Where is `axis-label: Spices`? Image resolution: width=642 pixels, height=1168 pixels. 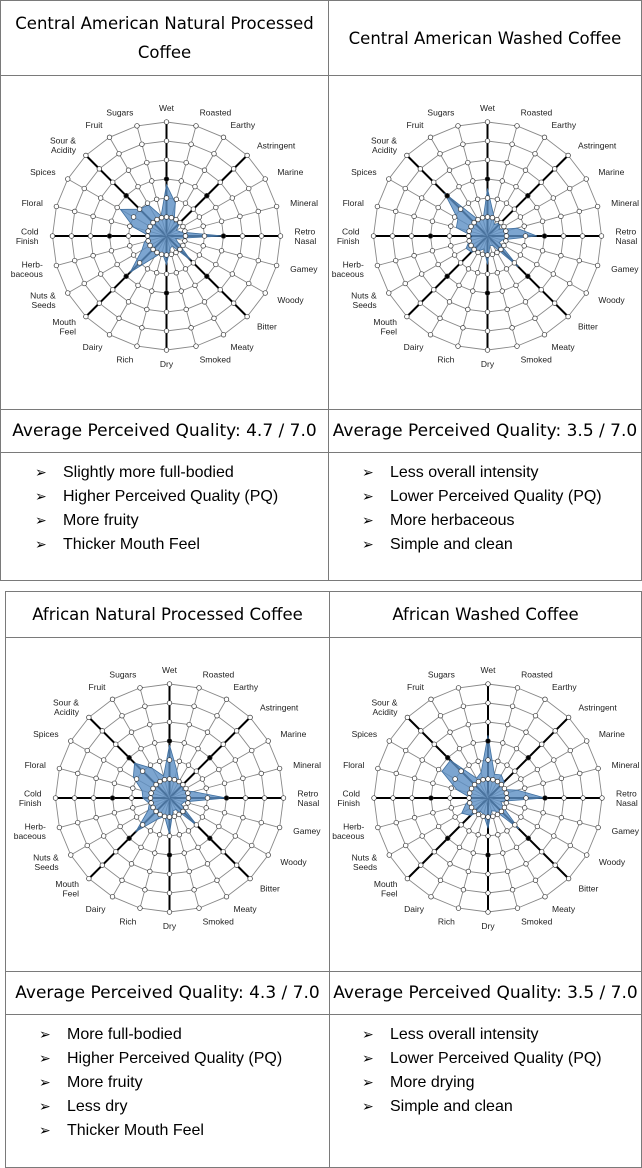 axis-label: Spices is located at coordinates (364, 172).